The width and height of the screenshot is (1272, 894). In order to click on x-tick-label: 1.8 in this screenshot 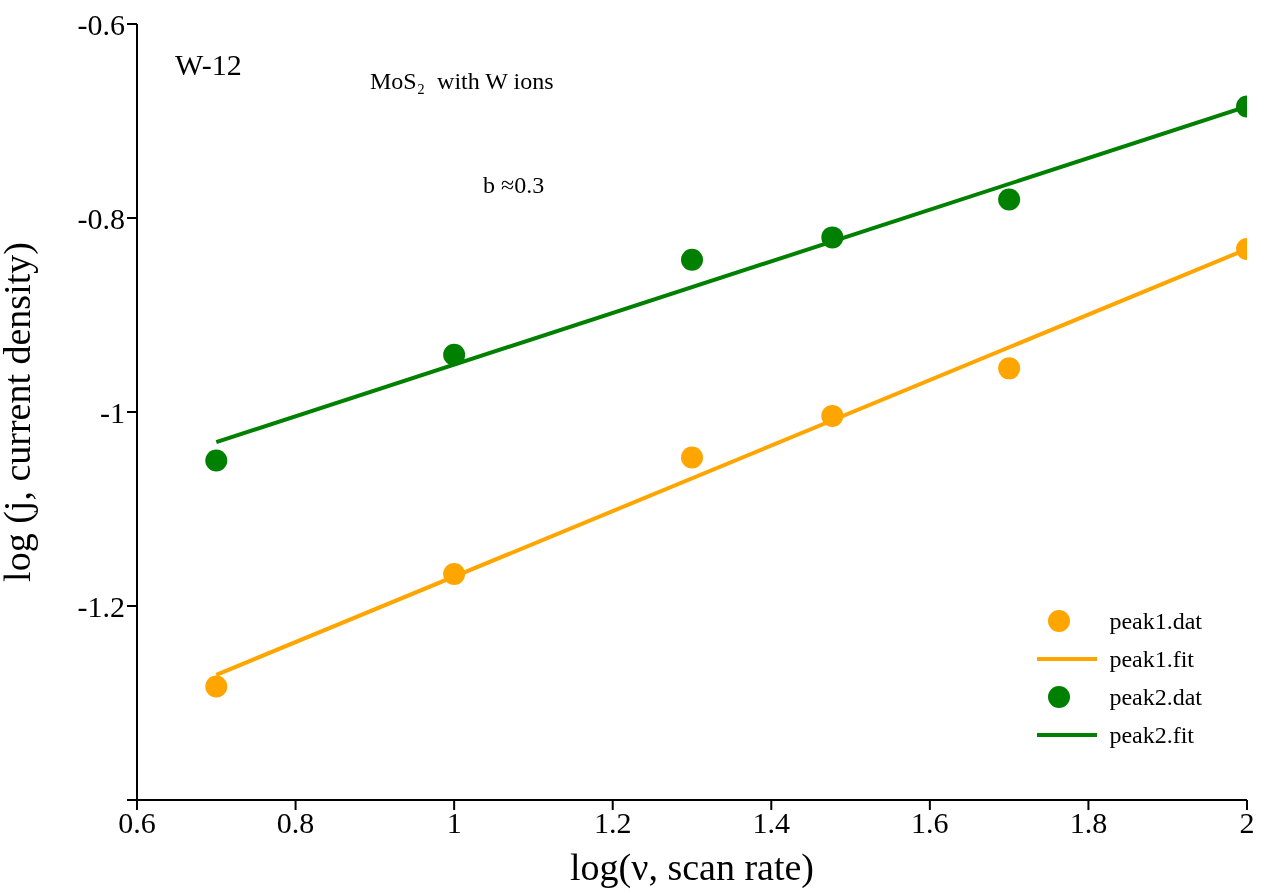, I will do `click(1088, 823)`.